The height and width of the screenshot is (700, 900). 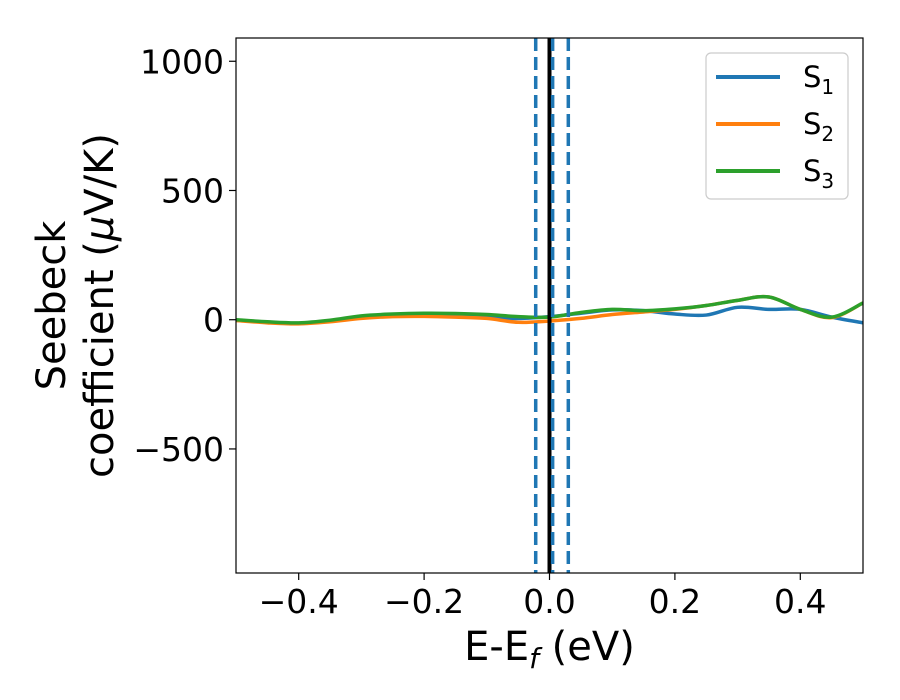 I want to click on x-axis-label: E-Ef (eV), so click(x=549, y=649).